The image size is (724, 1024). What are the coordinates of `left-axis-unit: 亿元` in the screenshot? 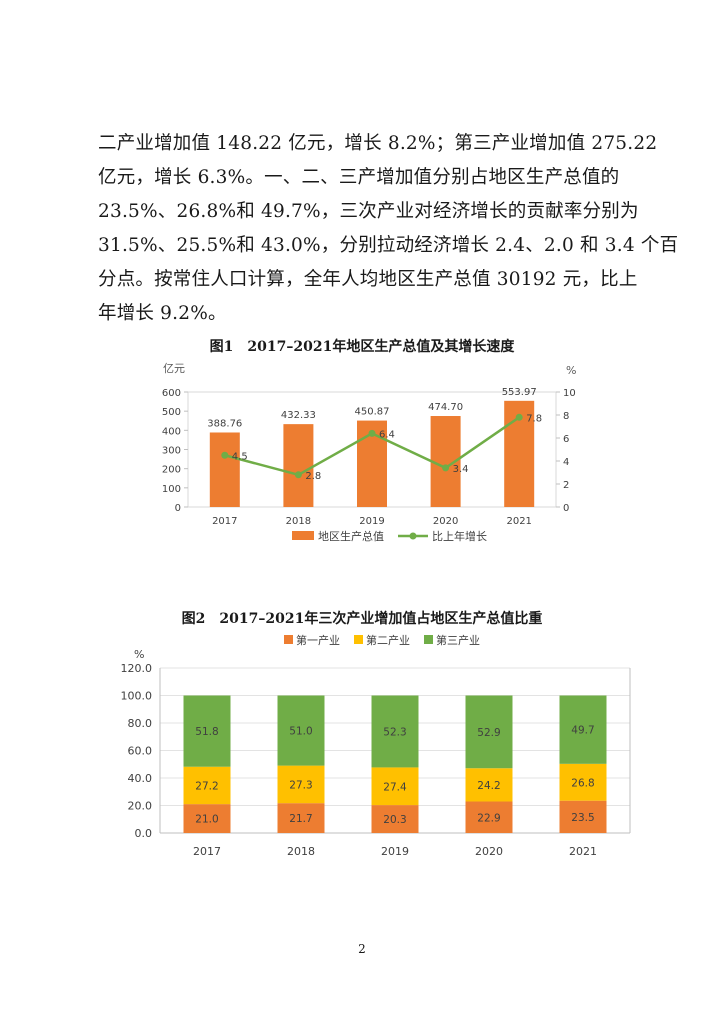 It's located at (174, 368).